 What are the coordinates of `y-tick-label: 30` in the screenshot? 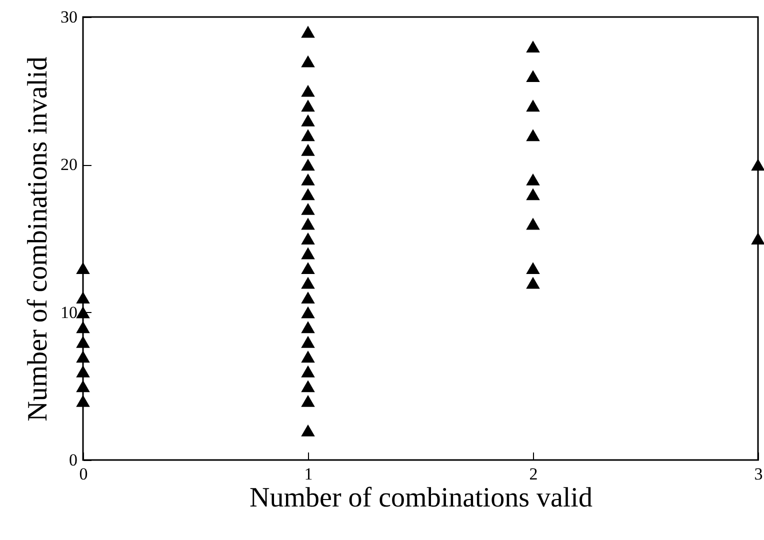 It's located at (69, 17).